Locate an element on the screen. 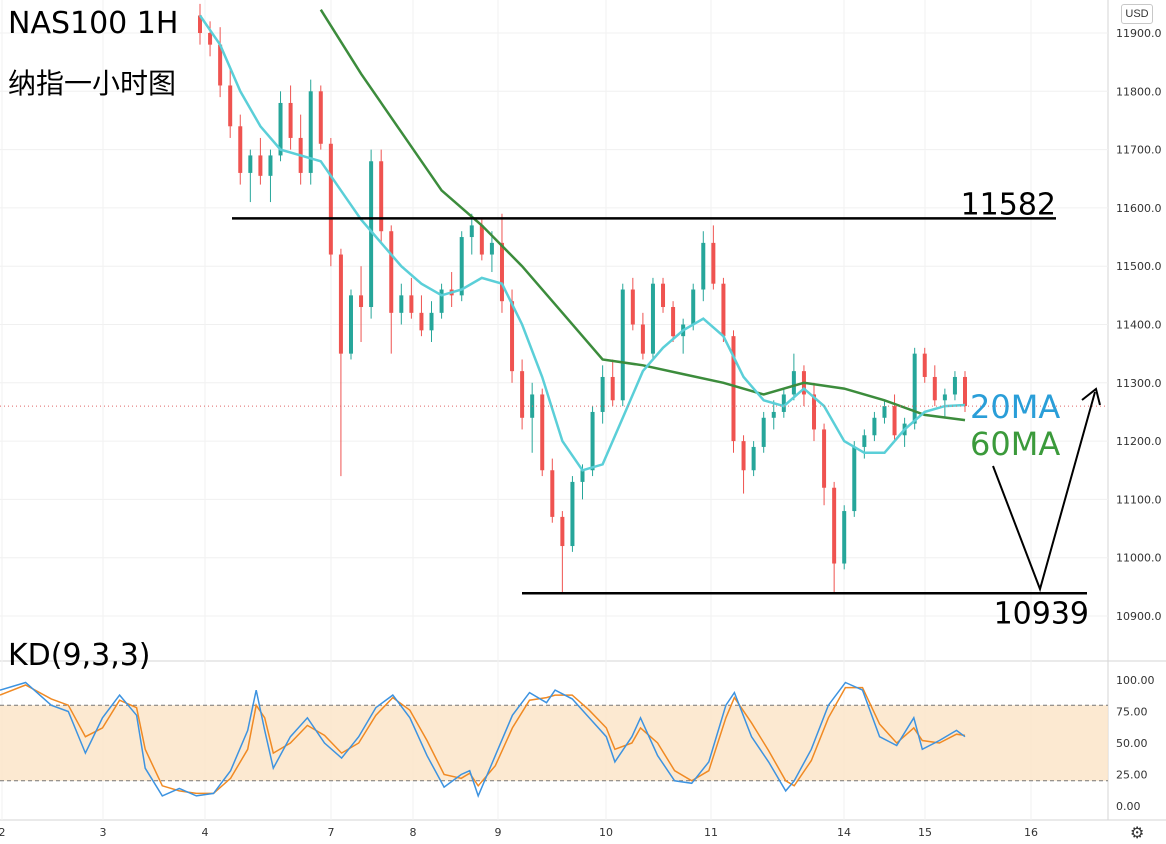  time-axis-label: 10 is located at coordinates (606, 832).